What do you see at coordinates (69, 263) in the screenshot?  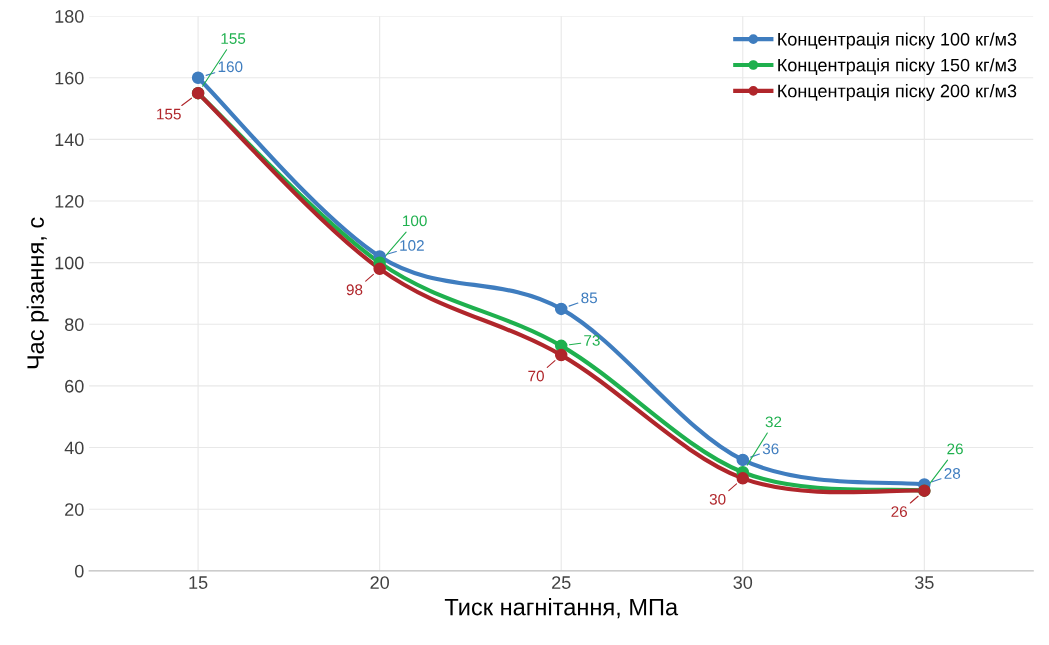 I see `y-tick-label: 100` at bounding box center [69, 263].